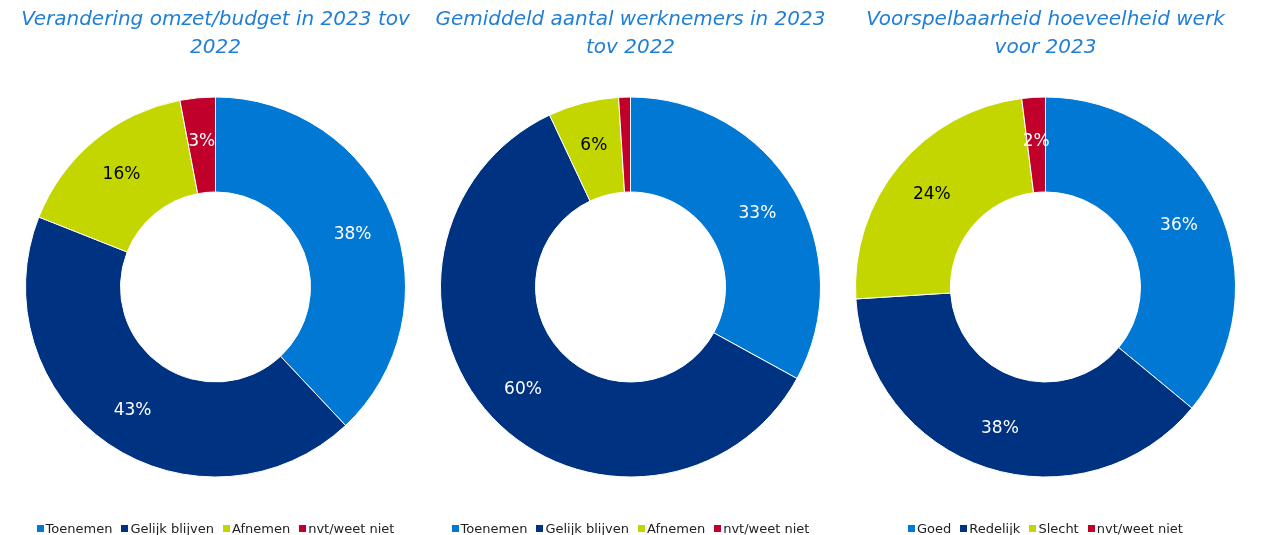  What do you see at coordinates (934, 528) in the screenshot?
I see `legend-label: Goed` at bounding box center [934, 528].